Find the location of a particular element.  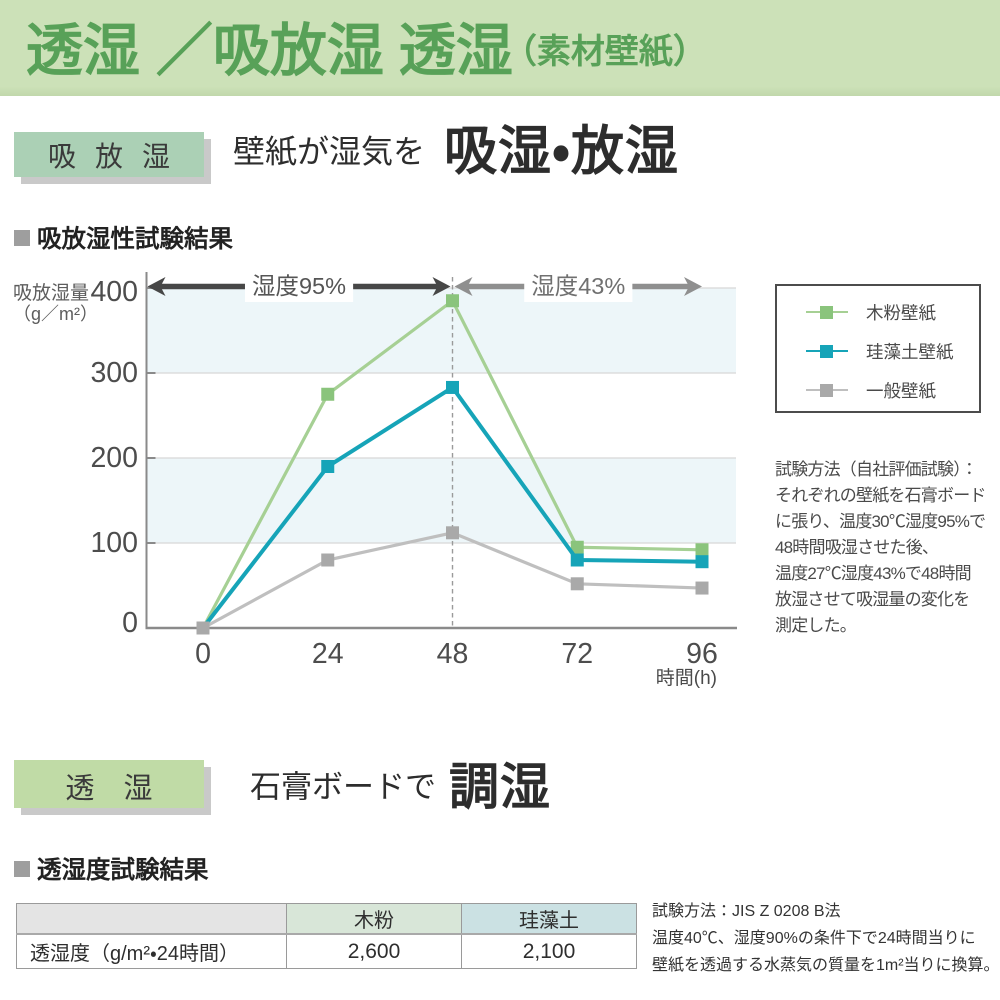

y-tick-label: 300 is located at coordinates (114, 373).